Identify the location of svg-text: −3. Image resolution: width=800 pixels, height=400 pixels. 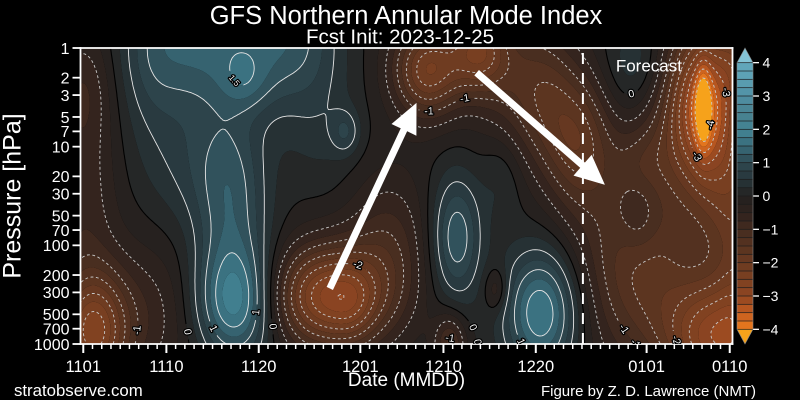
(771, 296).